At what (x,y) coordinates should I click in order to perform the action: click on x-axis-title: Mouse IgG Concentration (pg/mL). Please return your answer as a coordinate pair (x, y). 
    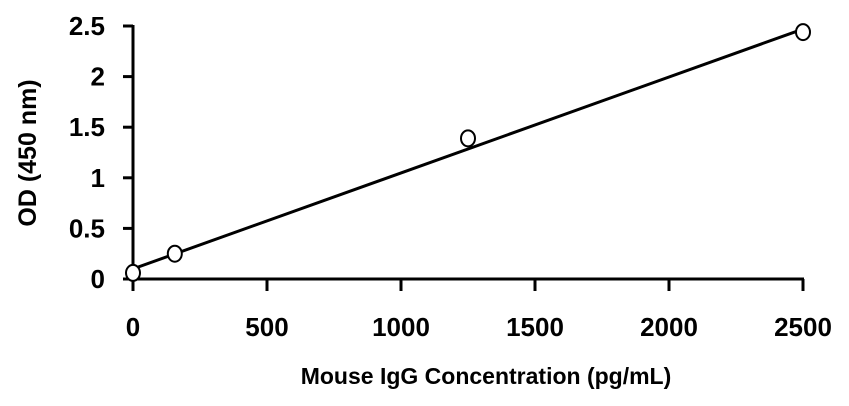
    Looking at the image, I should click on (486, 376).